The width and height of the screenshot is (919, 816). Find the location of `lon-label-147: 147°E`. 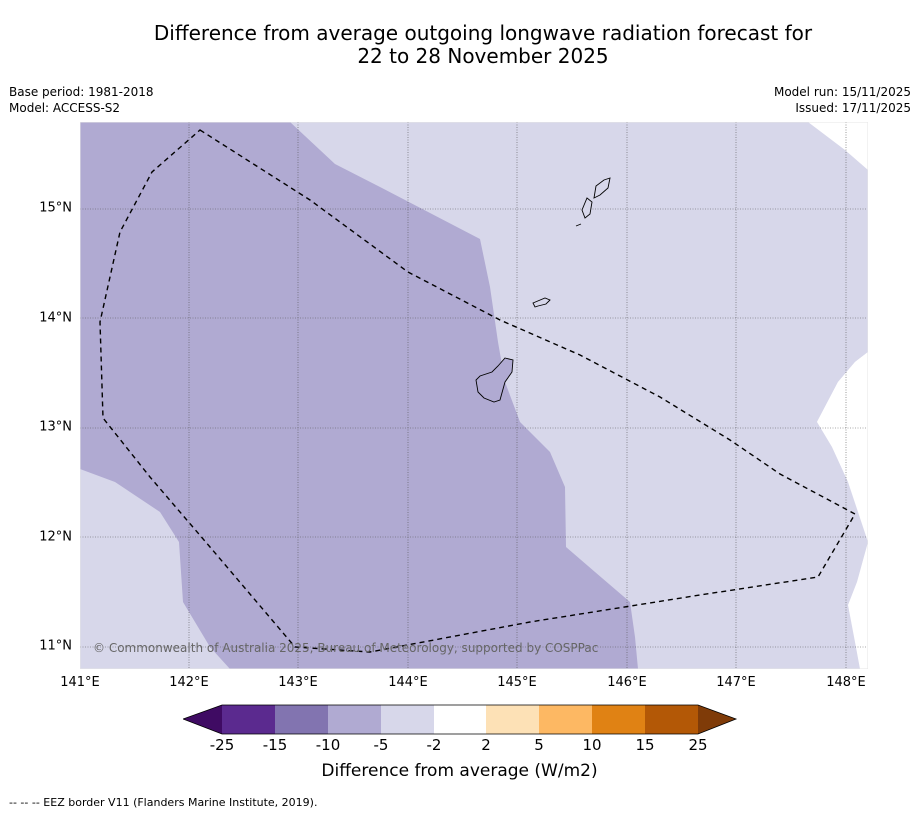

lon-label-147: 147°E is located at coordinates (736, 682).